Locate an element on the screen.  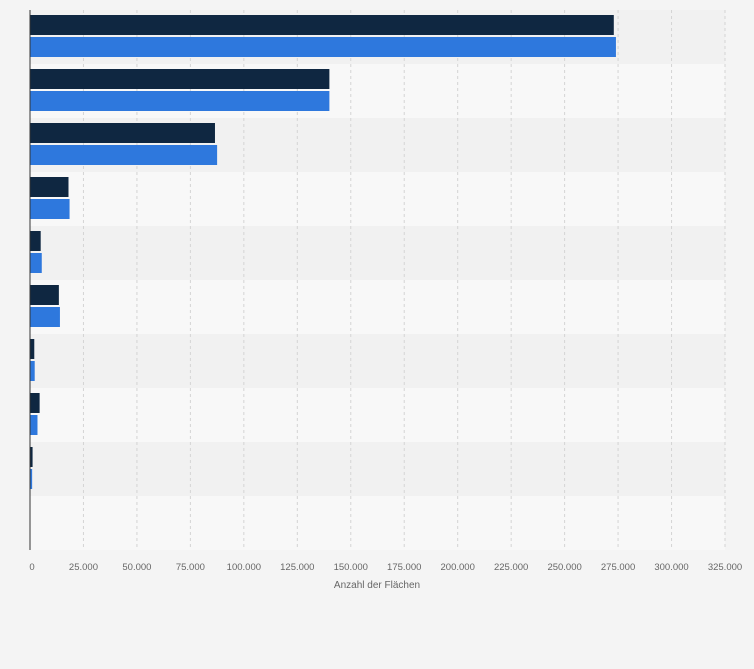
x-tick-label: 100.000 is located at coordinates (244, 567).